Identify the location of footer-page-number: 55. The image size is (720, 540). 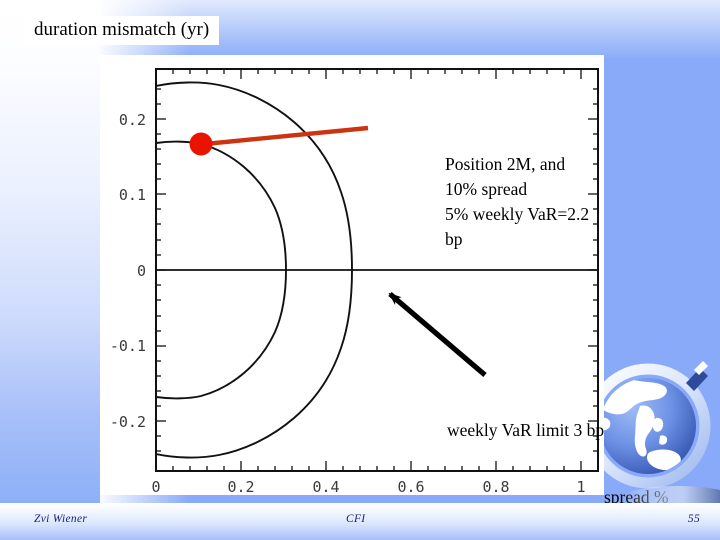
(693, 519).